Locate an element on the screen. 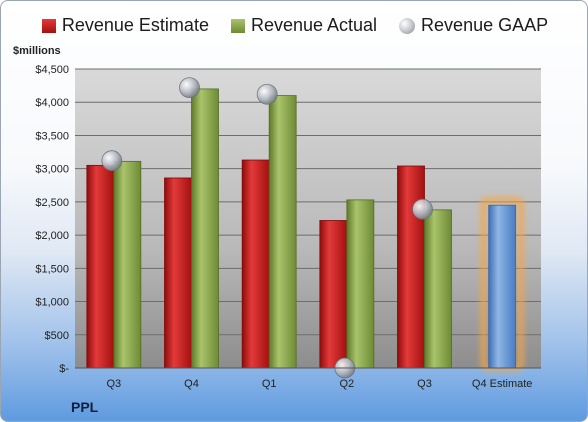  legend-label-gaap: Revenue GAAP is located at coordinates (485, 25).